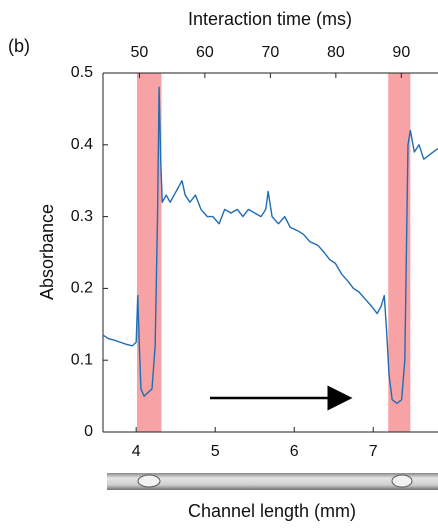 The image size is (438, 529). I want to click on x-tick-label: 7, so click(373, 451).